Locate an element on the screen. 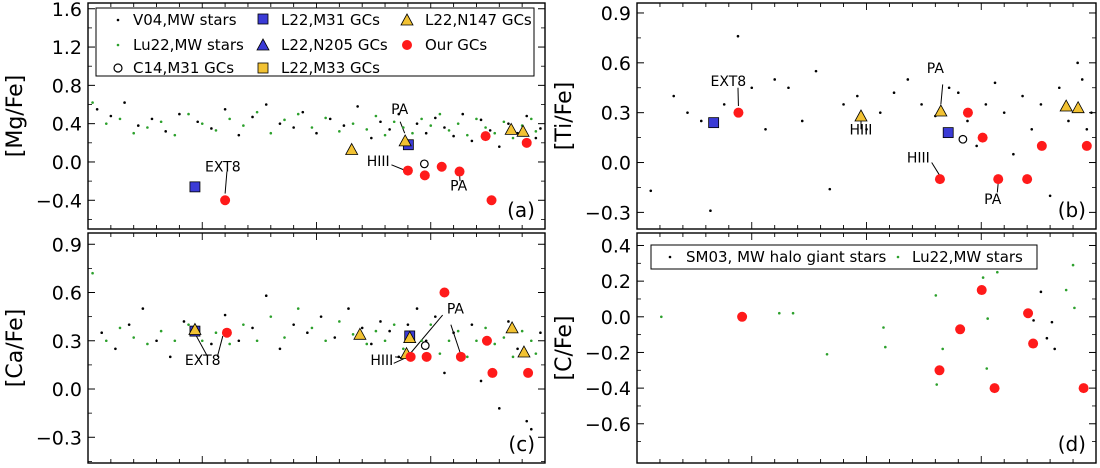 The height and width of the screenshot is (468, 1100). annotation-label: EXT8 is located at coordinates (223, 168).